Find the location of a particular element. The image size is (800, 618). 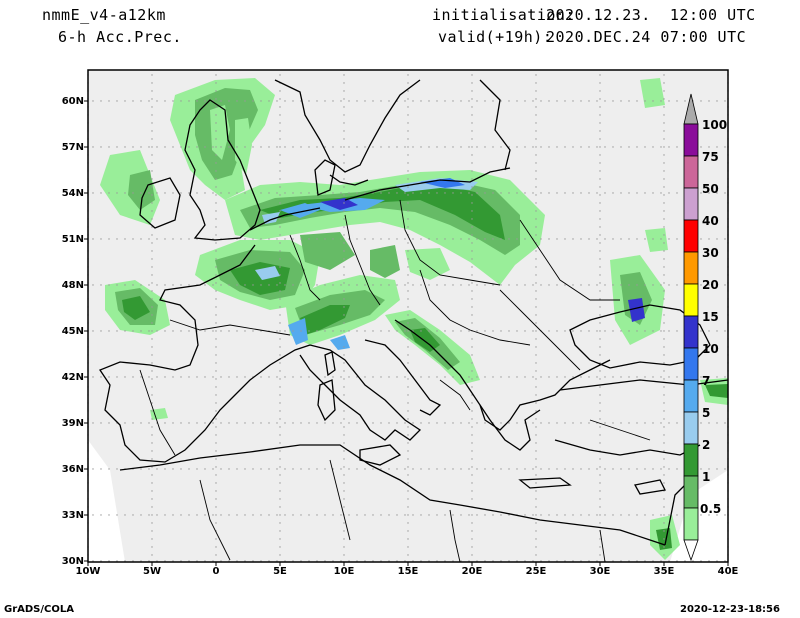

colorbar-swatch is located at coordinates (691, 140).